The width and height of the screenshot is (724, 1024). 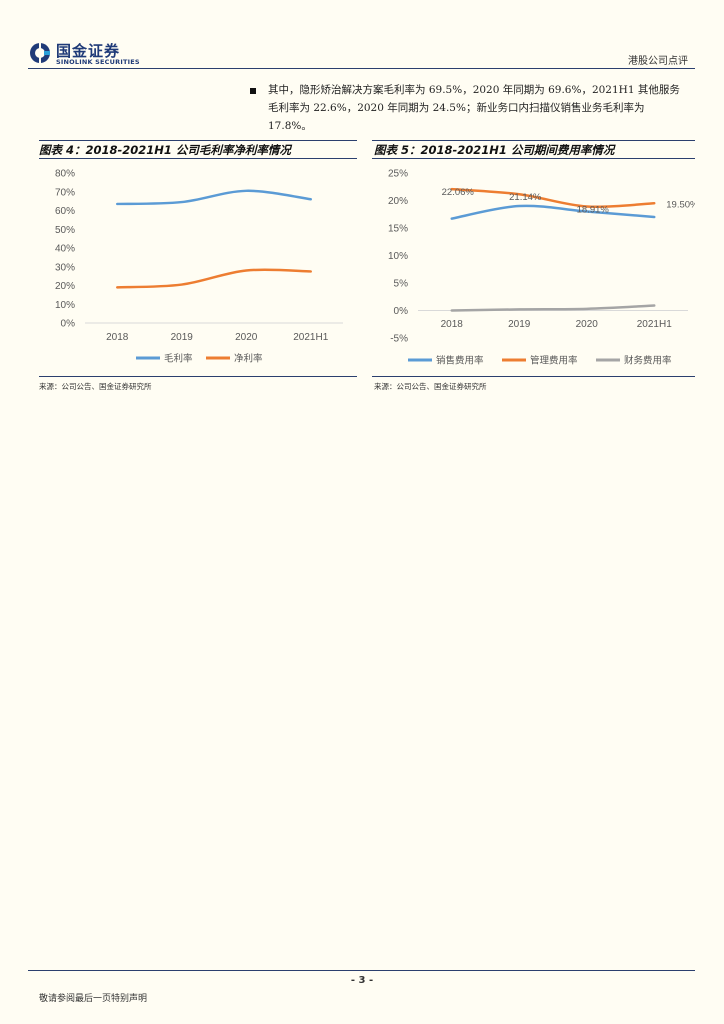 What do you see at coordinates (65, 192) in the screenshot?
I see `y-tick-label: 70%` at bounding box center [65, 192].